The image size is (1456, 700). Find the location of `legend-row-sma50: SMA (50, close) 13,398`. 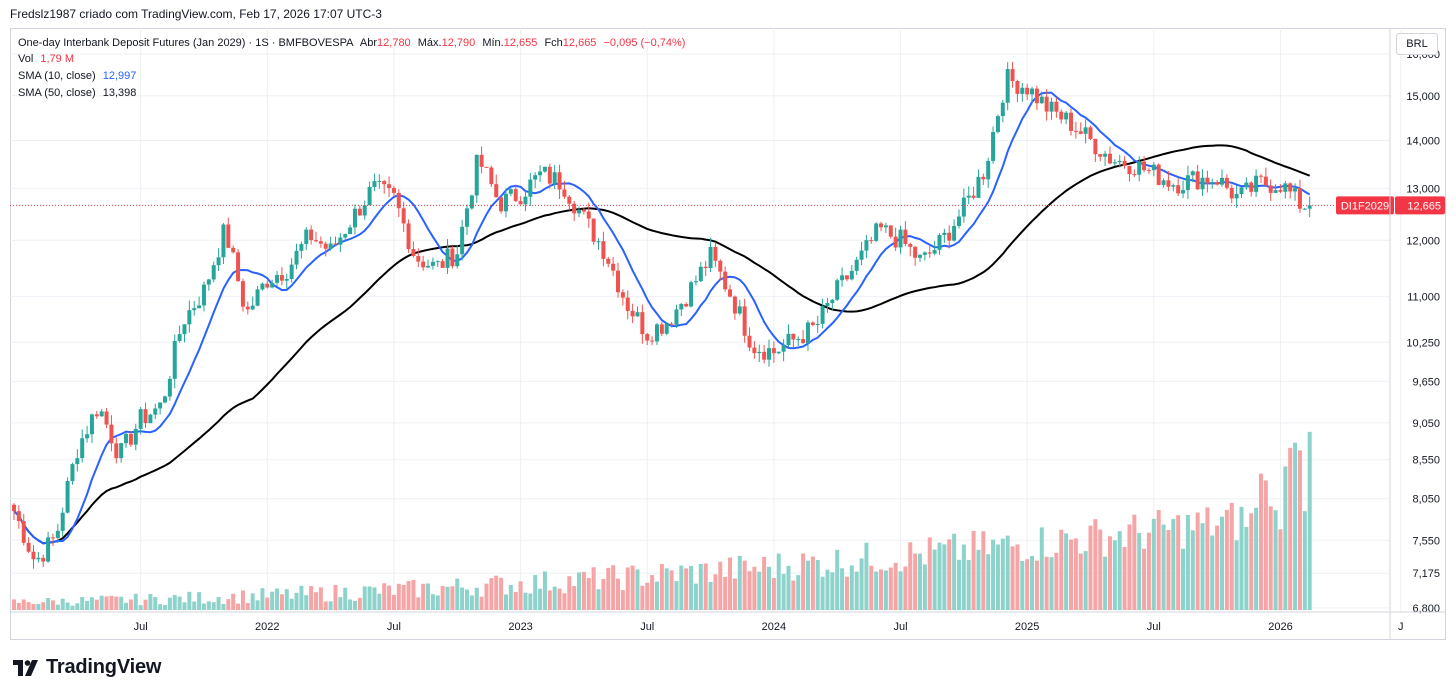

legend-row-sma50: SMA (50, close) 13,398 is located at coordinates (77, 93).